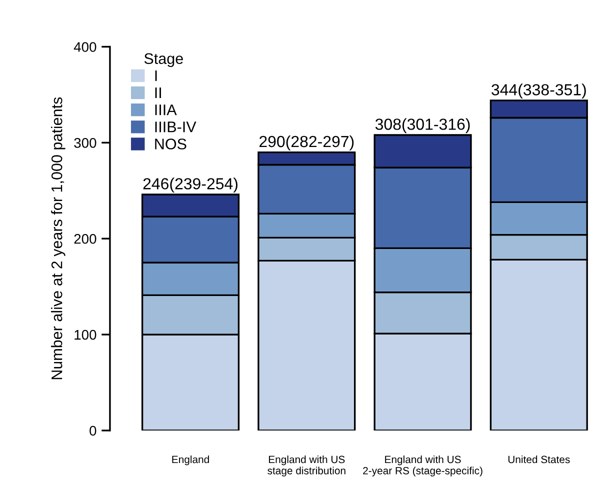 The image size is (603, 492). I want to click on legend-label: I, so click(156, 75).